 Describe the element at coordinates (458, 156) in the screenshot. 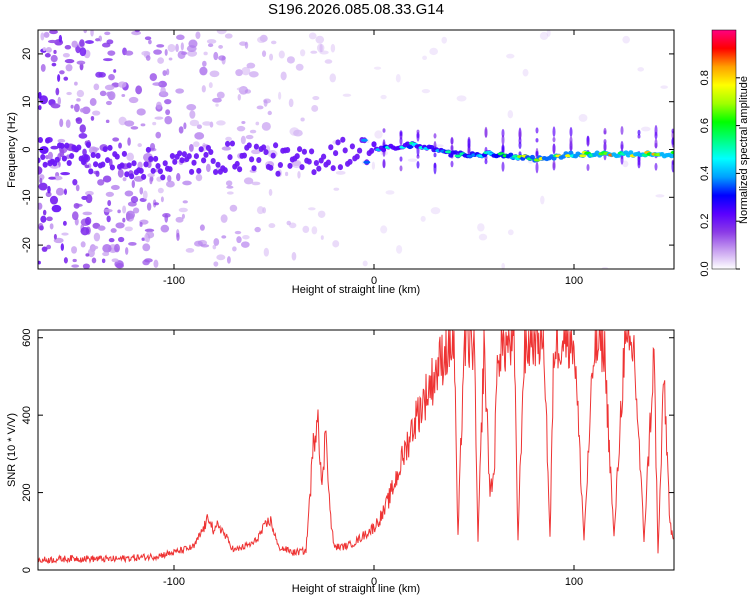

I see `spectrogram-ridge-peak` at that location.